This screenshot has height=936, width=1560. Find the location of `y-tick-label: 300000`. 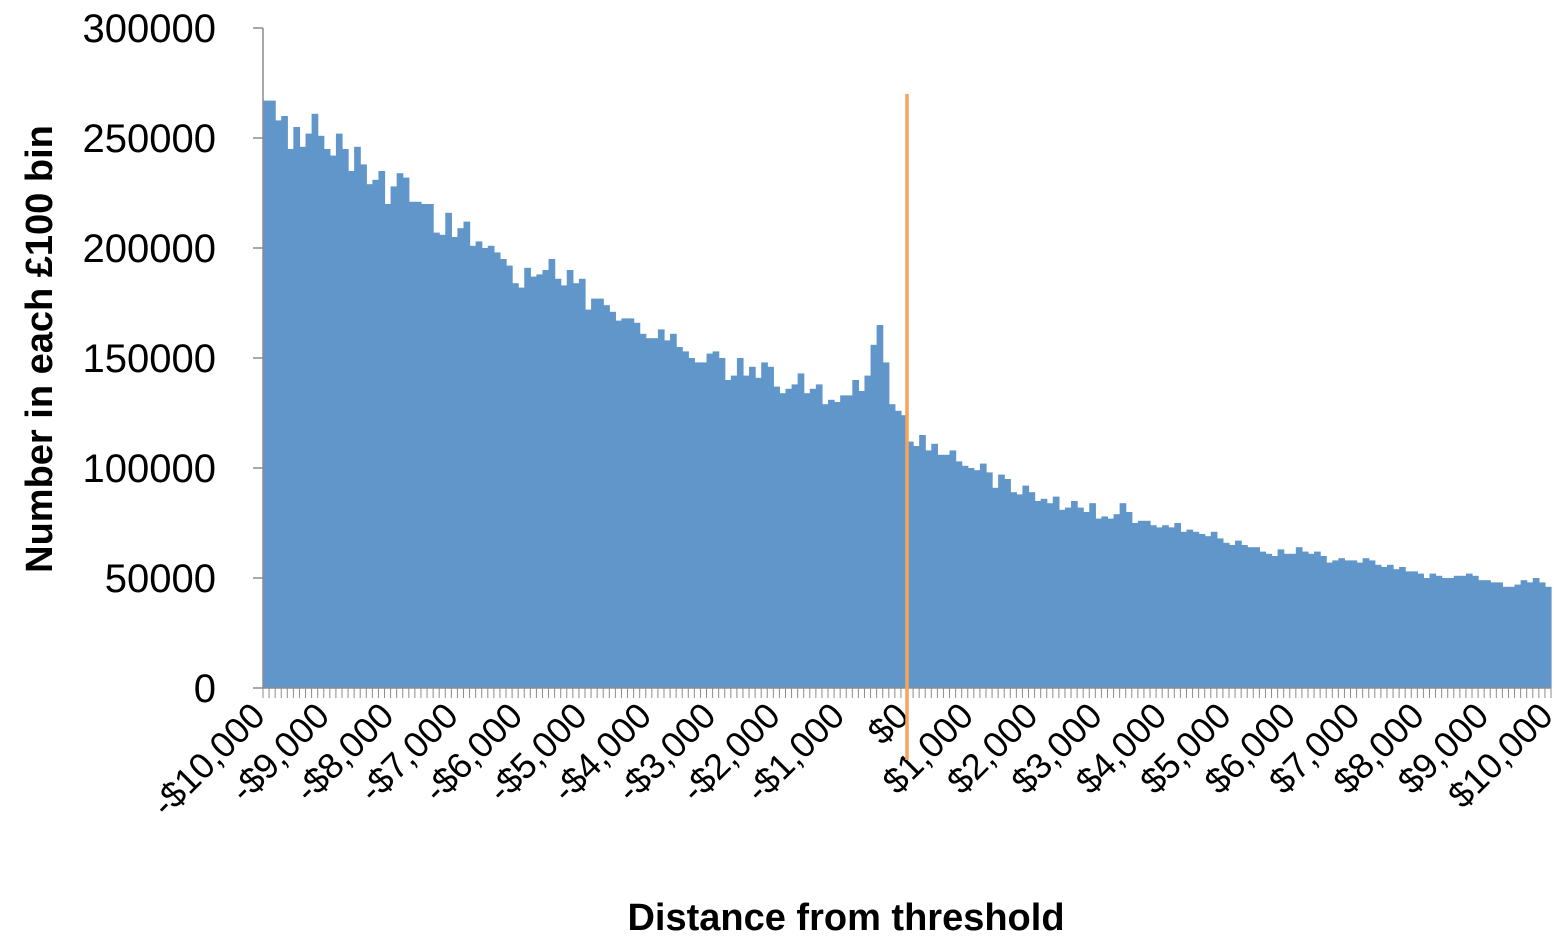

y-tick-label: 300000 is located at coordinates (149, 29).